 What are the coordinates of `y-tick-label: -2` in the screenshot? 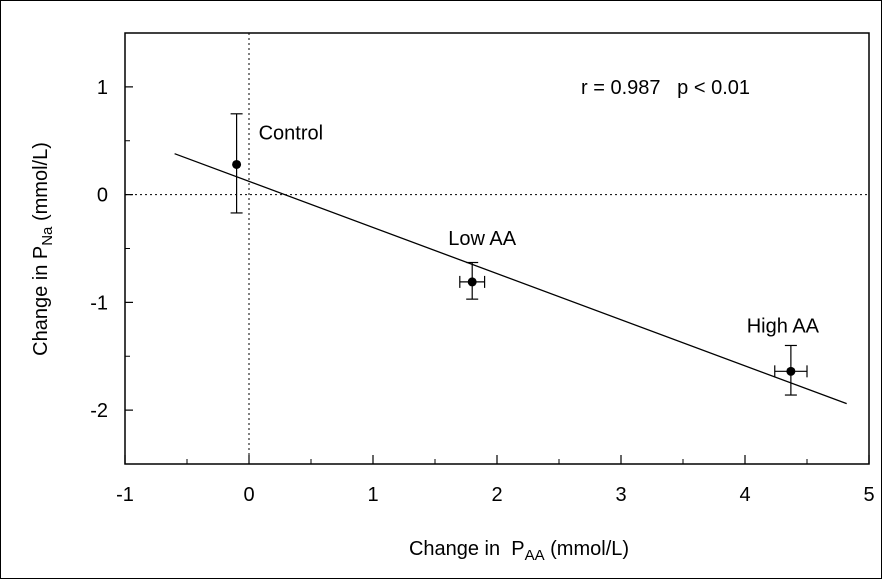 It's located at (99, 411).